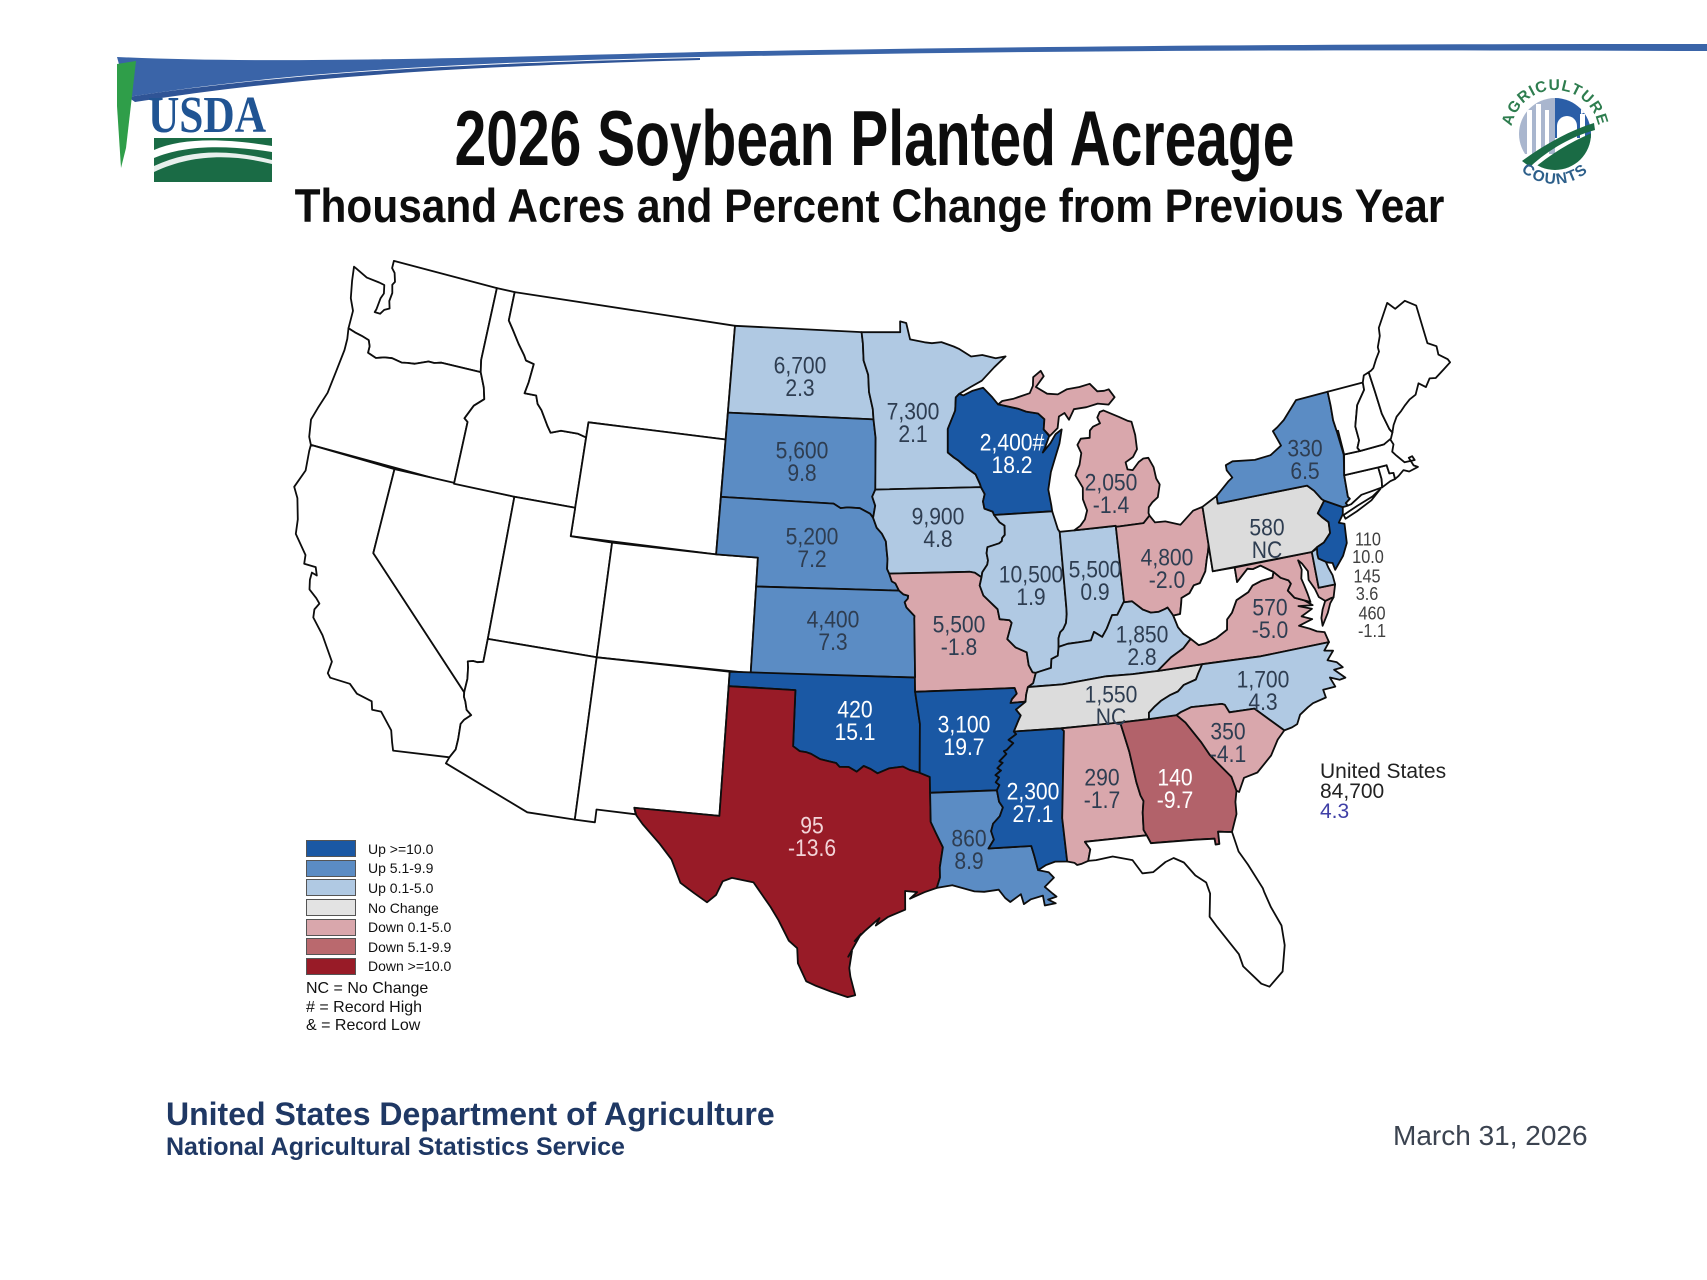  Describe the element at coordinates (1142, 634) in the screenshot. I see `svg-text: 1,850` at that location.